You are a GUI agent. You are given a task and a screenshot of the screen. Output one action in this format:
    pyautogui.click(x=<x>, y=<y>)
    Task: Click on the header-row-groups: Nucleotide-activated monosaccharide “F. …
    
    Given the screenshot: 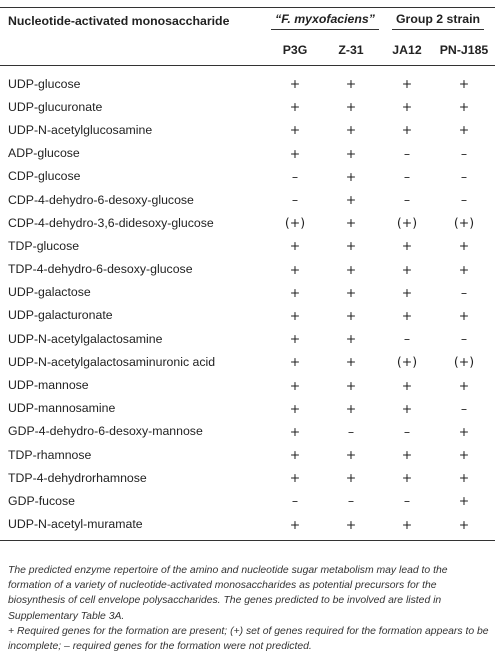 What is the action you would take?
    pyautogui.click(x=247, y=21)
    